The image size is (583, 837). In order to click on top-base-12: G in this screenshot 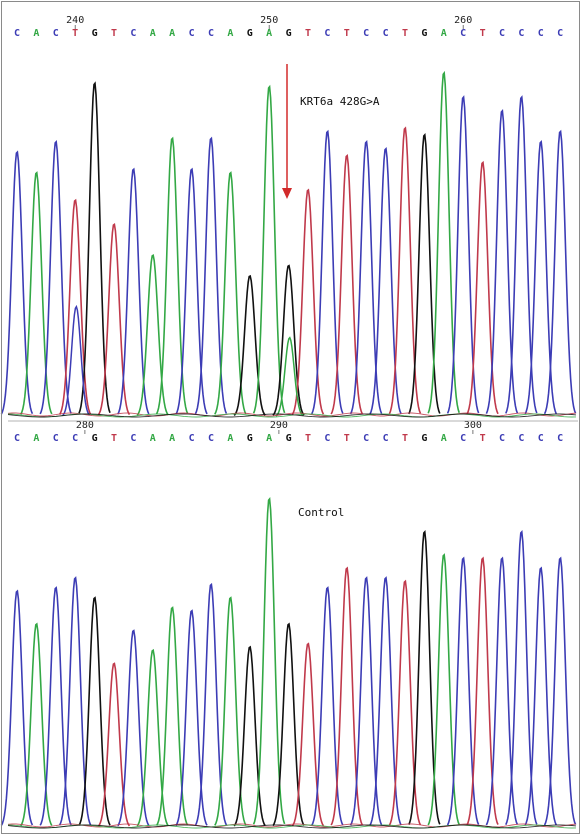, I will do `click(250, 33)`.